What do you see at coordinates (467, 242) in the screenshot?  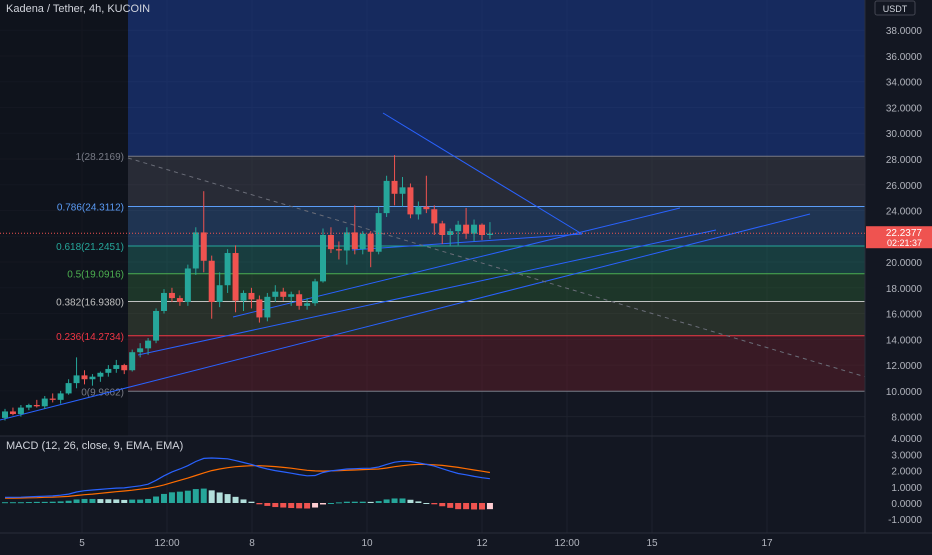 I see `trendline-triangle-base` at bounding box center [467, 242].